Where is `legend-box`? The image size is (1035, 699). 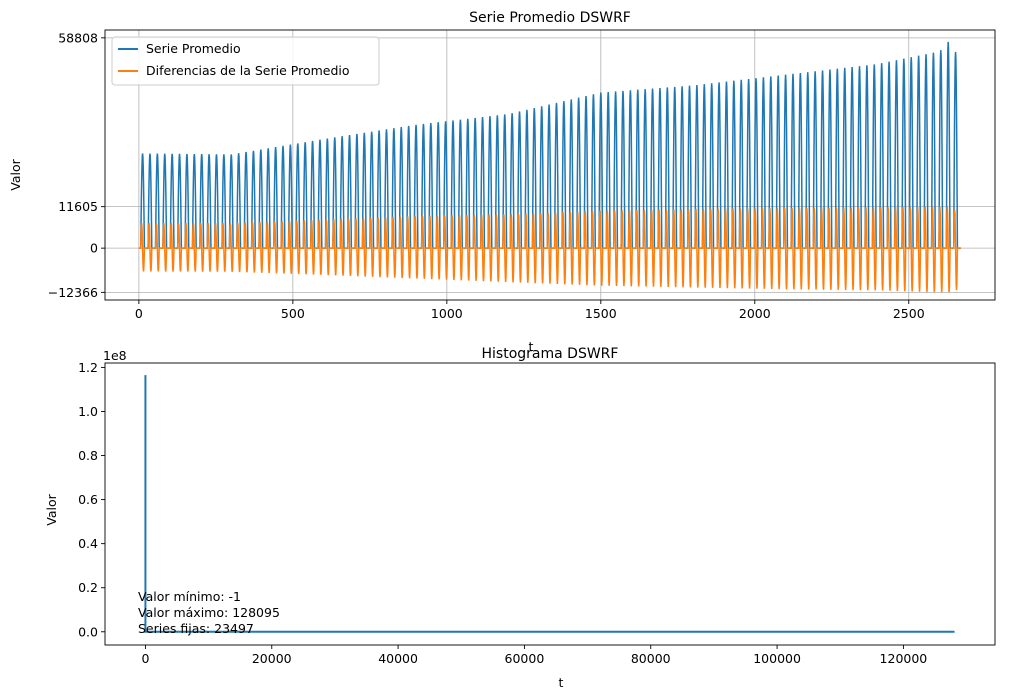
legend-box is located at coordinates (245, 61).